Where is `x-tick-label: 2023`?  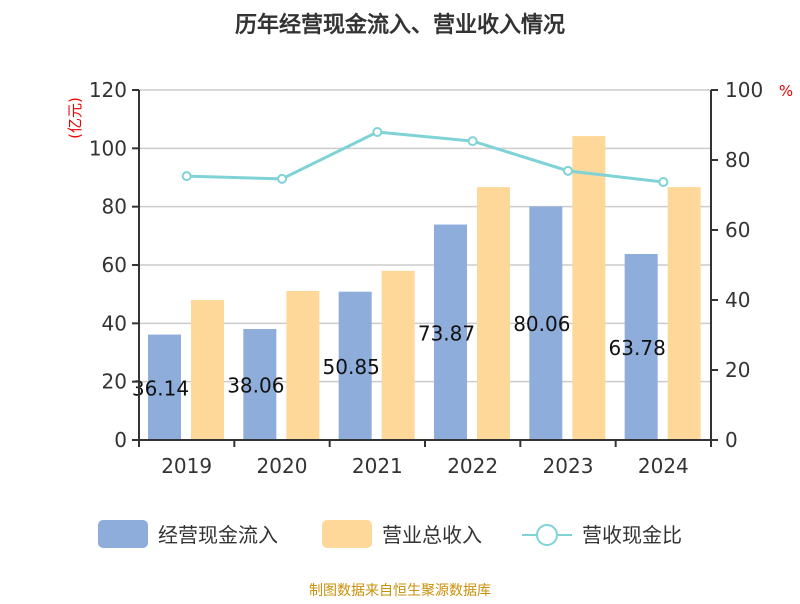 x-tick-label: 2023 is located at coordinates (568, 466).